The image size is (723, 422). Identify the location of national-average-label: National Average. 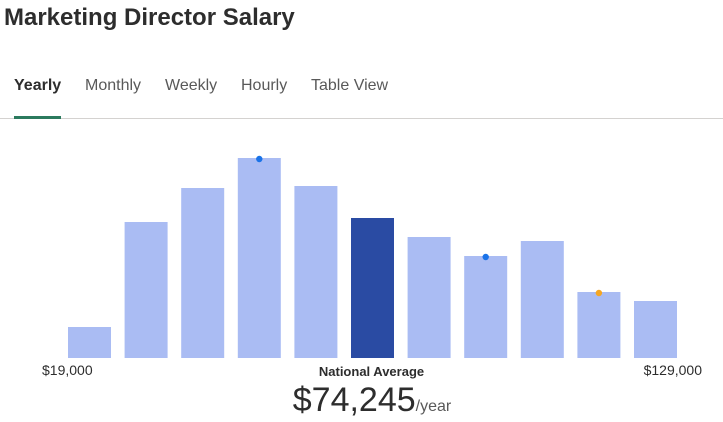
(371, 371).